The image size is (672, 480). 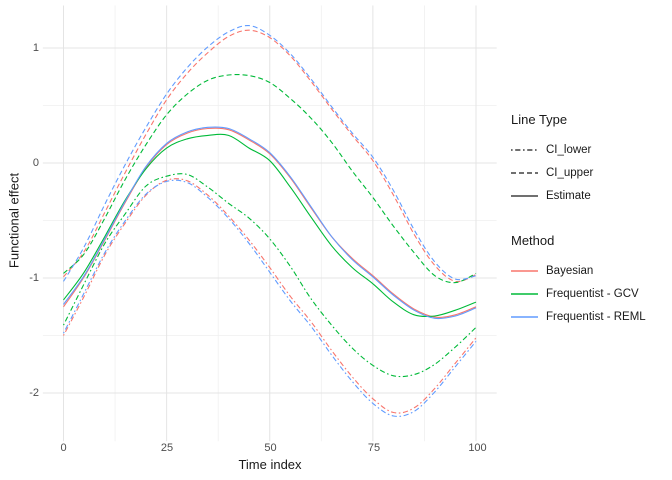 I want to click on legend-group-linetype: Line Type CI_lower CI_upper Estimate, so click(x=590, y=159).